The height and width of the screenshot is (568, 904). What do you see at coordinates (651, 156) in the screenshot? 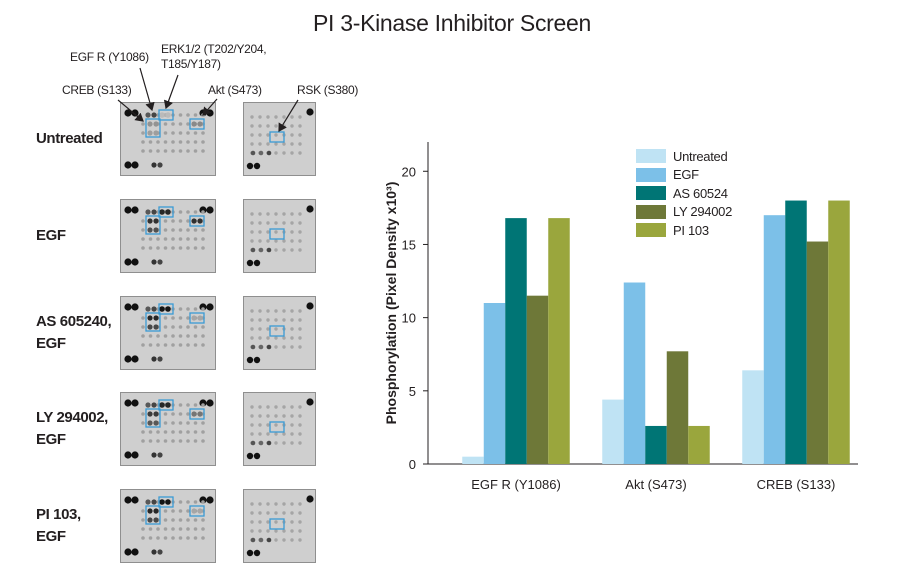
I see `legend-swatch` at bounding box center [651, 156].